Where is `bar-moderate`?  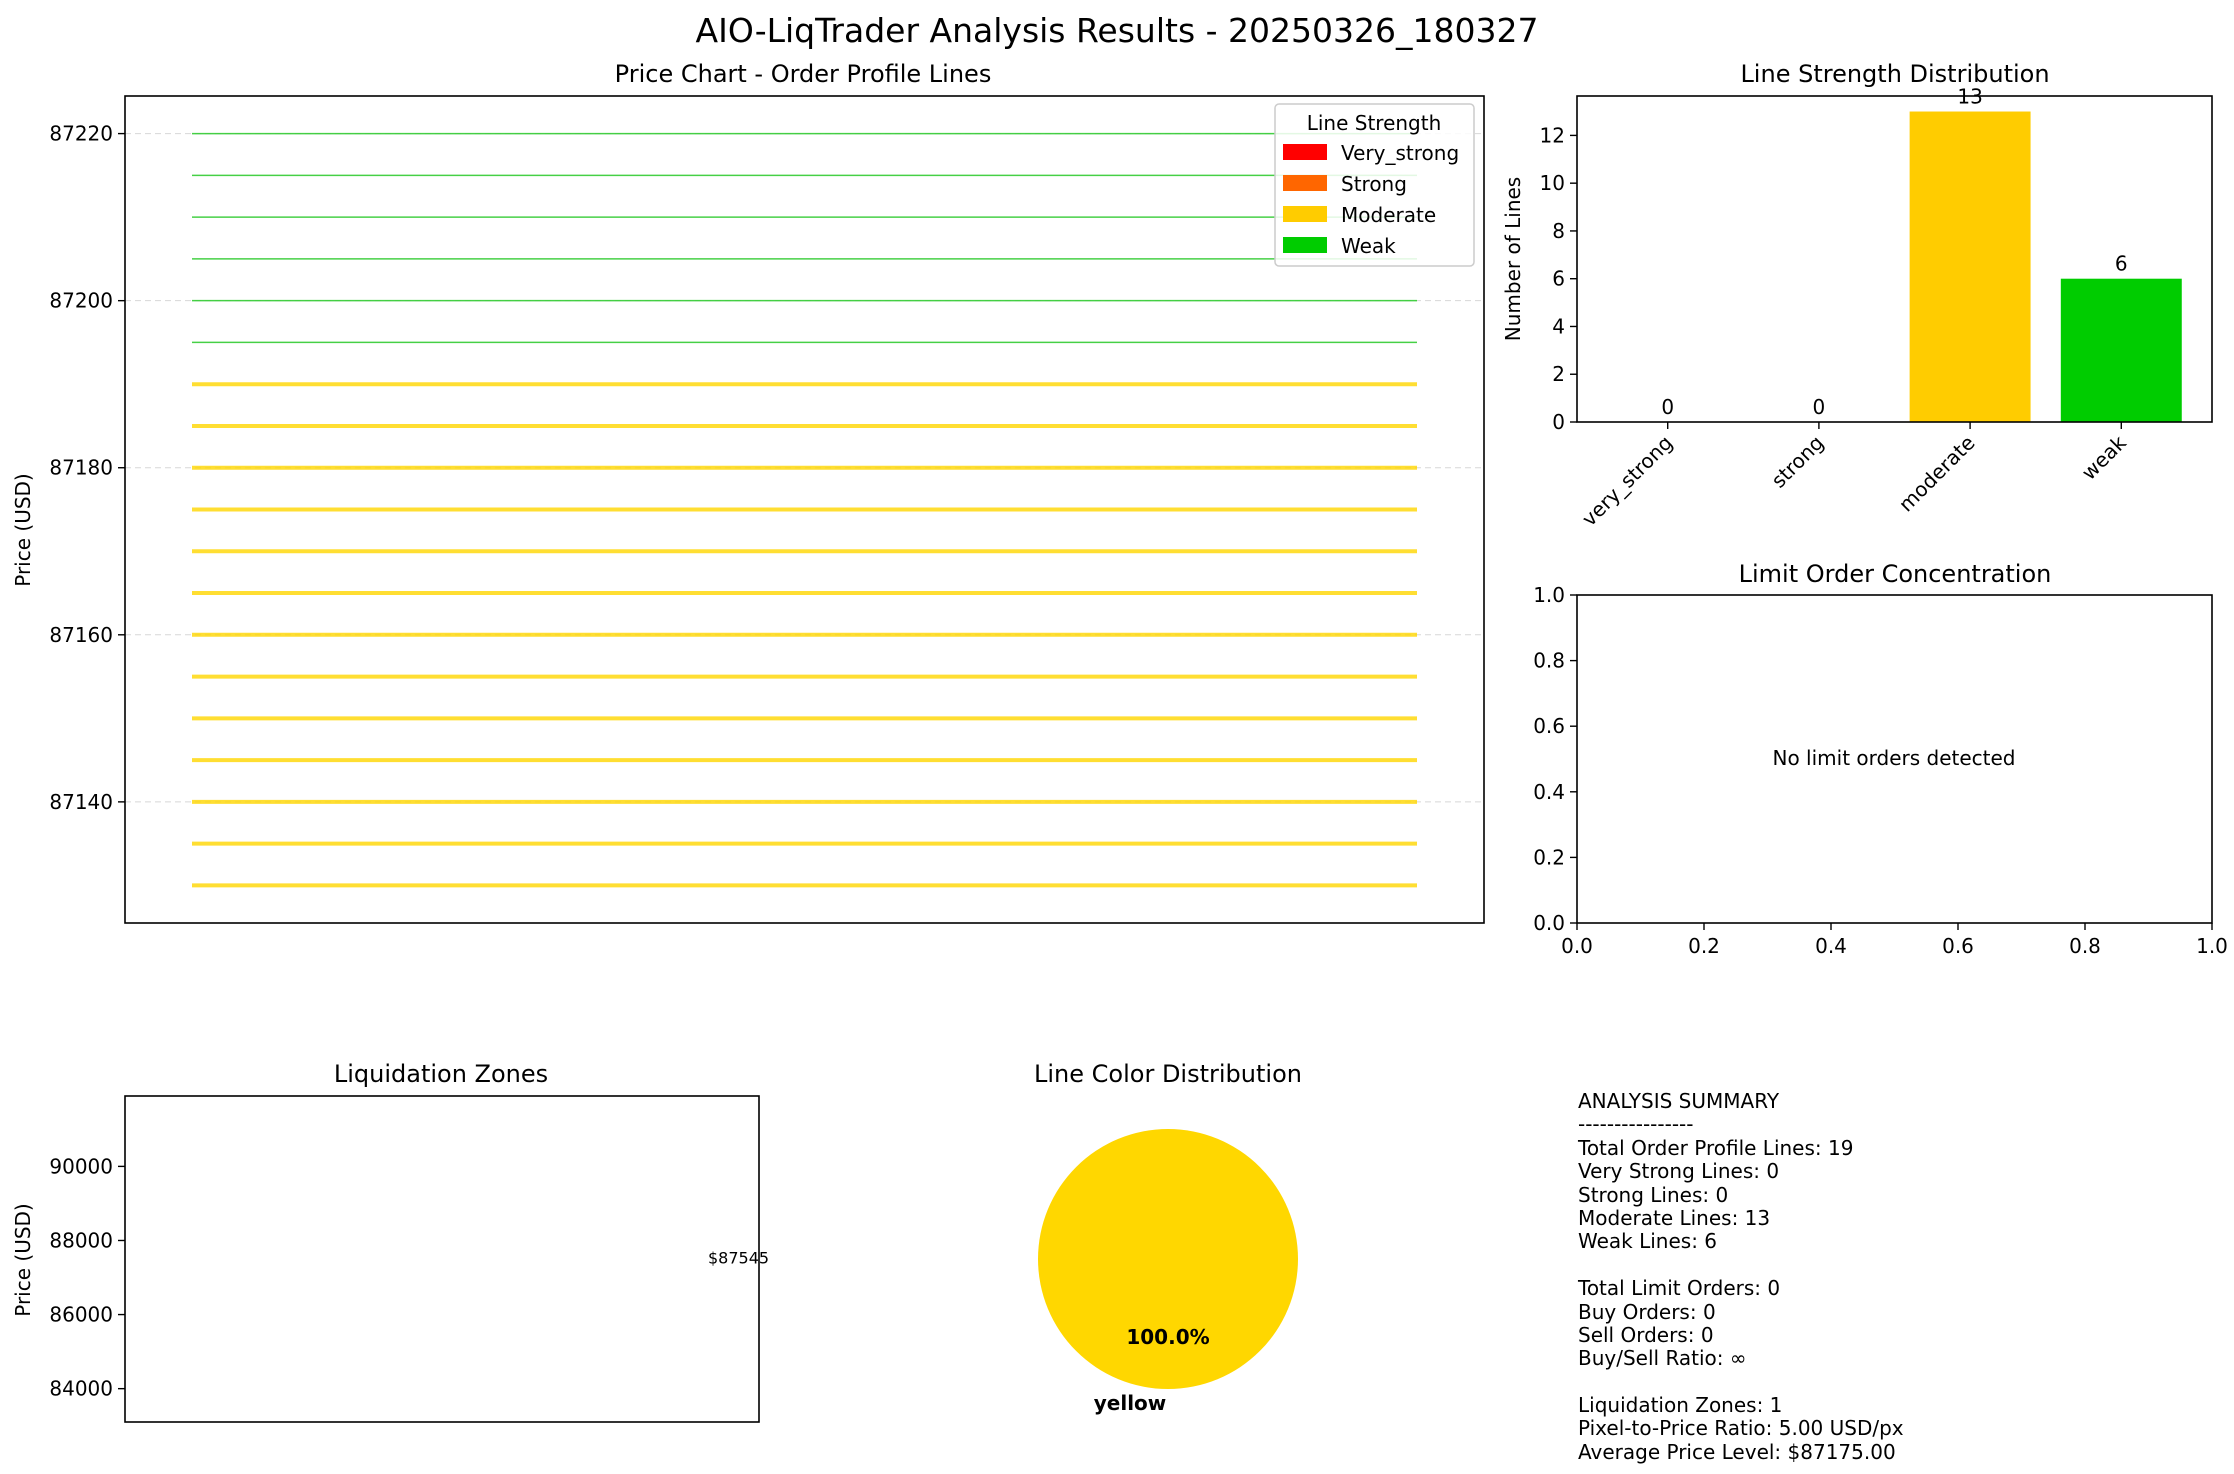 bar-moderate is located at coordinates (1970, 267).